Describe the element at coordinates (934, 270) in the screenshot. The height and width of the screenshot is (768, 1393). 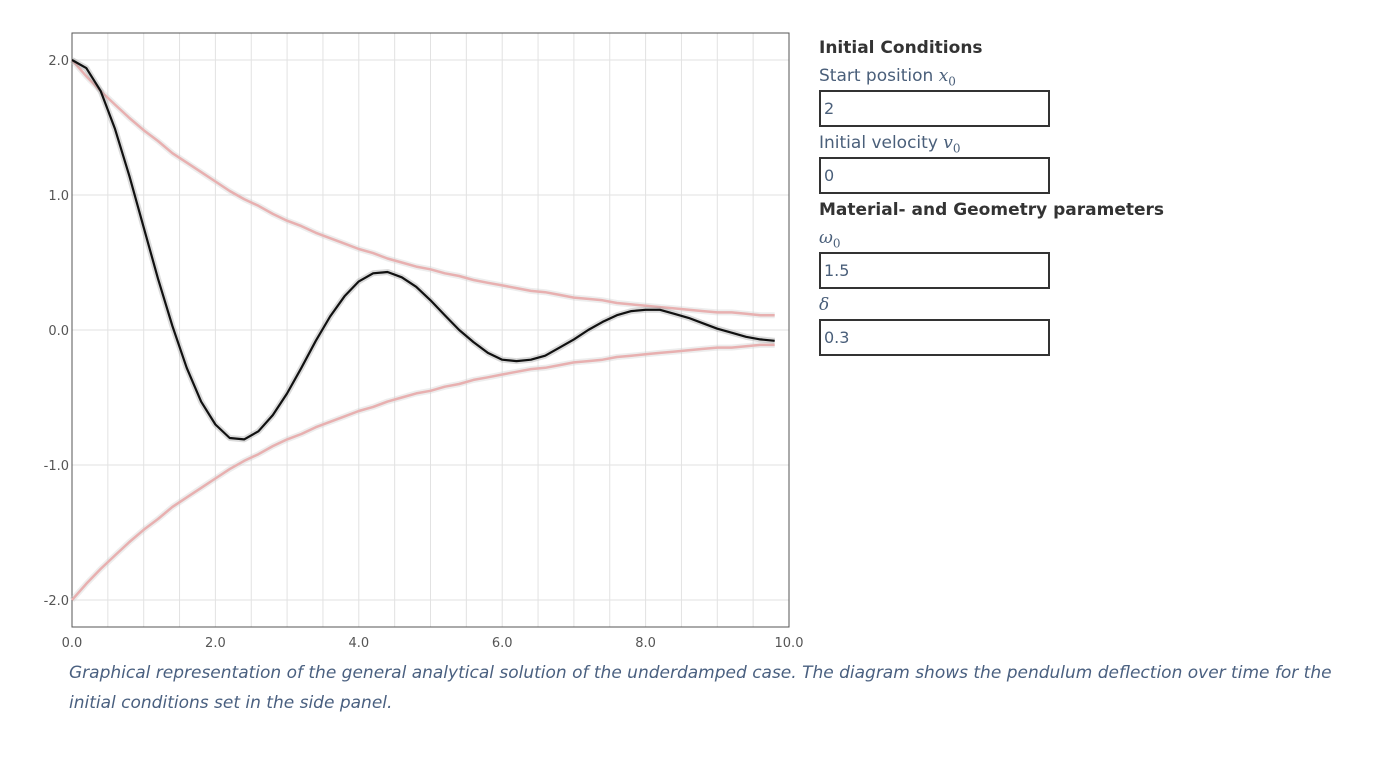
I see `omega-input` at that location.